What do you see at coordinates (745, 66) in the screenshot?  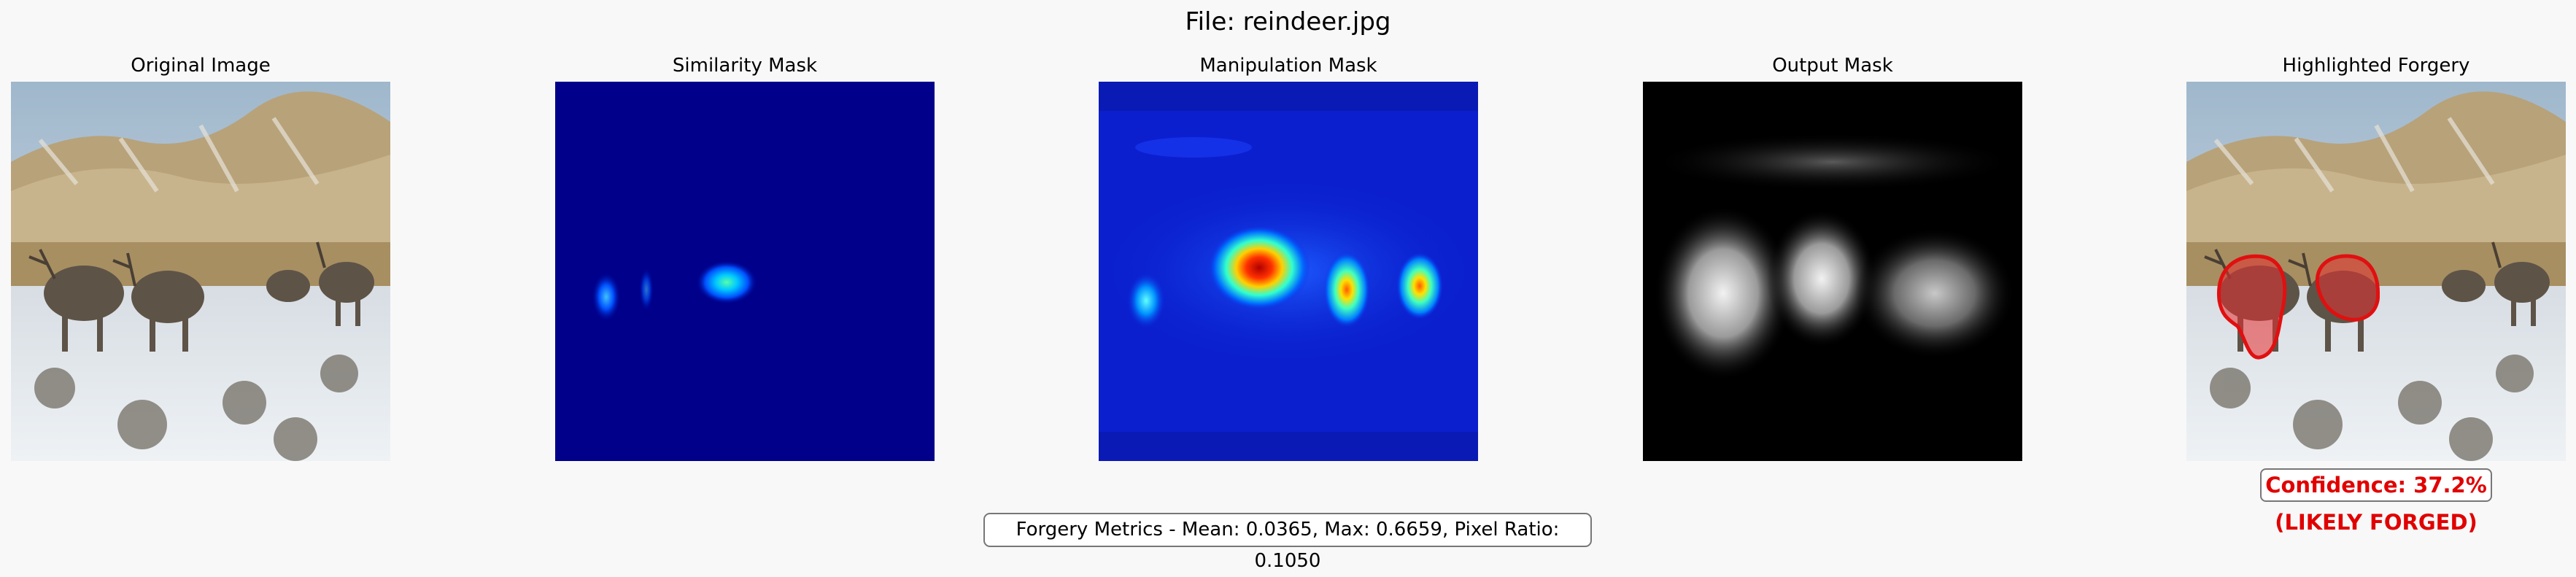 I see `similarity-mask-title: Similarity Mask` at bounding box center [745, 66].